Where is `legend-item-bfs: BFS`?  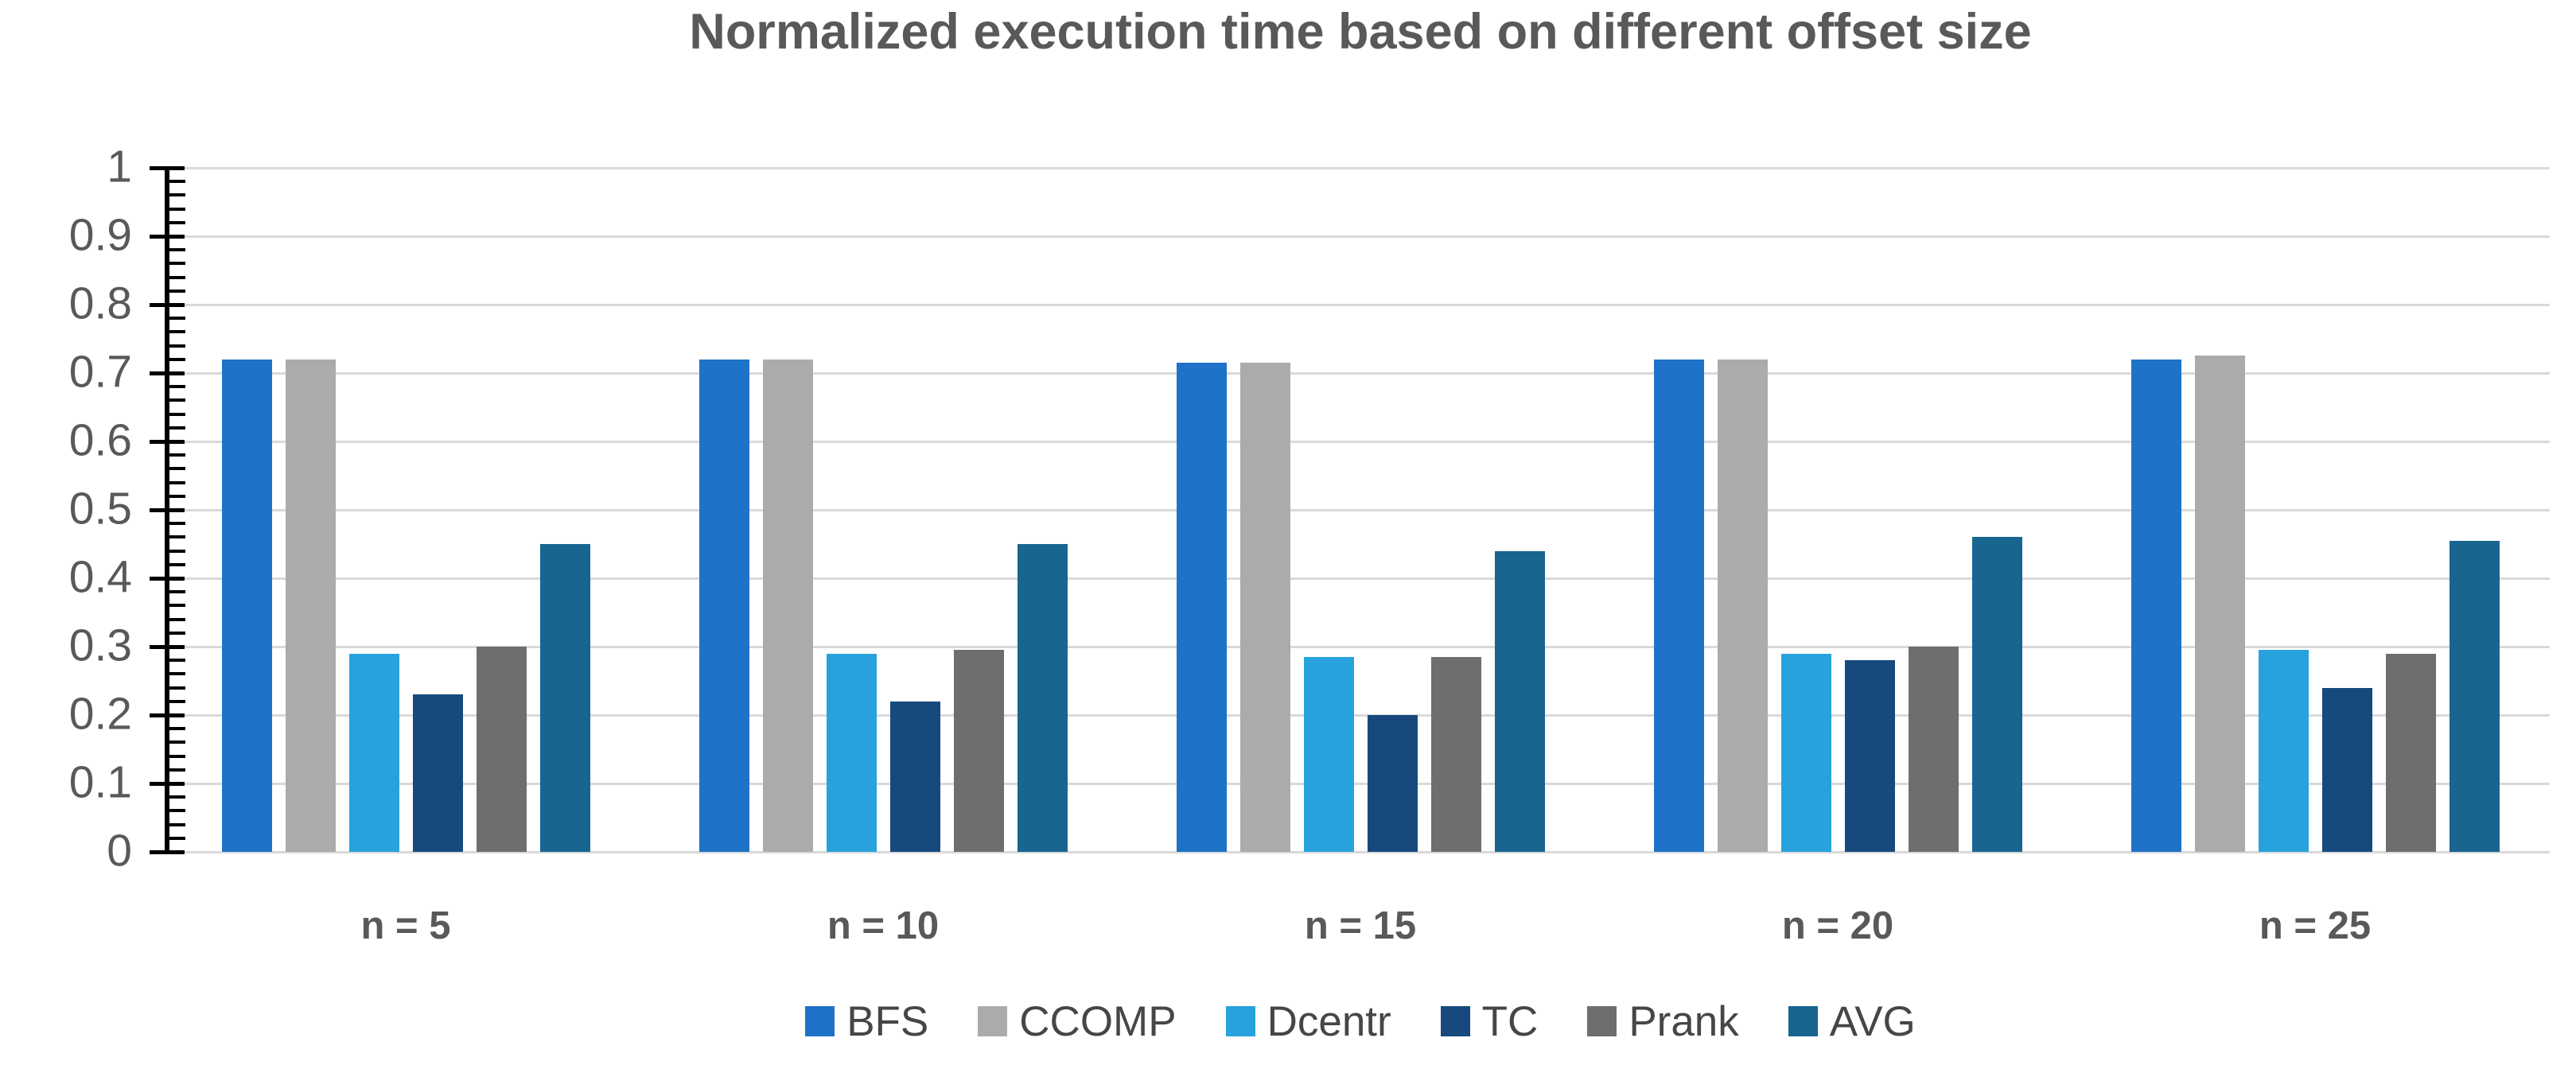
legend-item-bfs: BFS is located at coordinates (866, 1021).